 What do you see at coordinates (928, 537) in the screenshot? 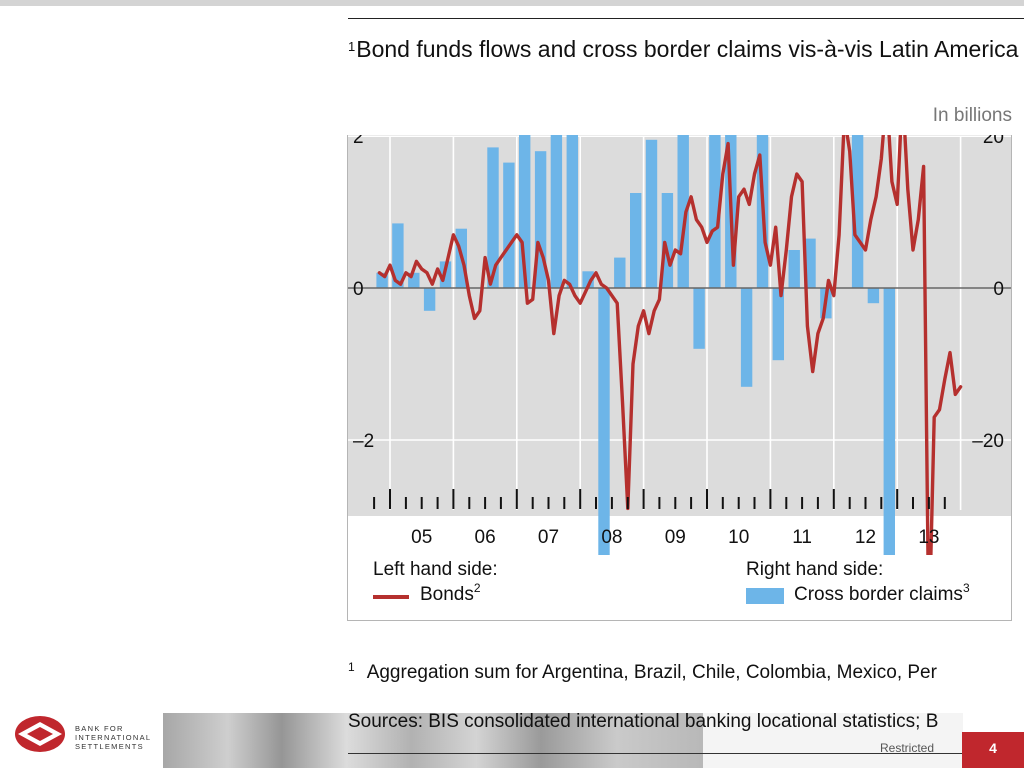
I see `x-tick-label: 13` at bounding box center [928, 537].